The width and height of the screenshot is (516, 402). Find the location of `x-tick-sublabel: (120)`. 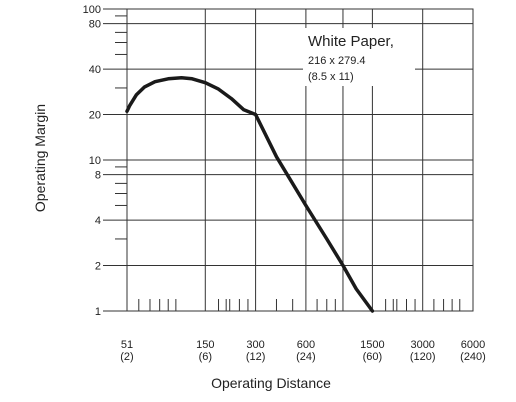

x-tick-sublabel: (120) is located at coordinates (423, 357).